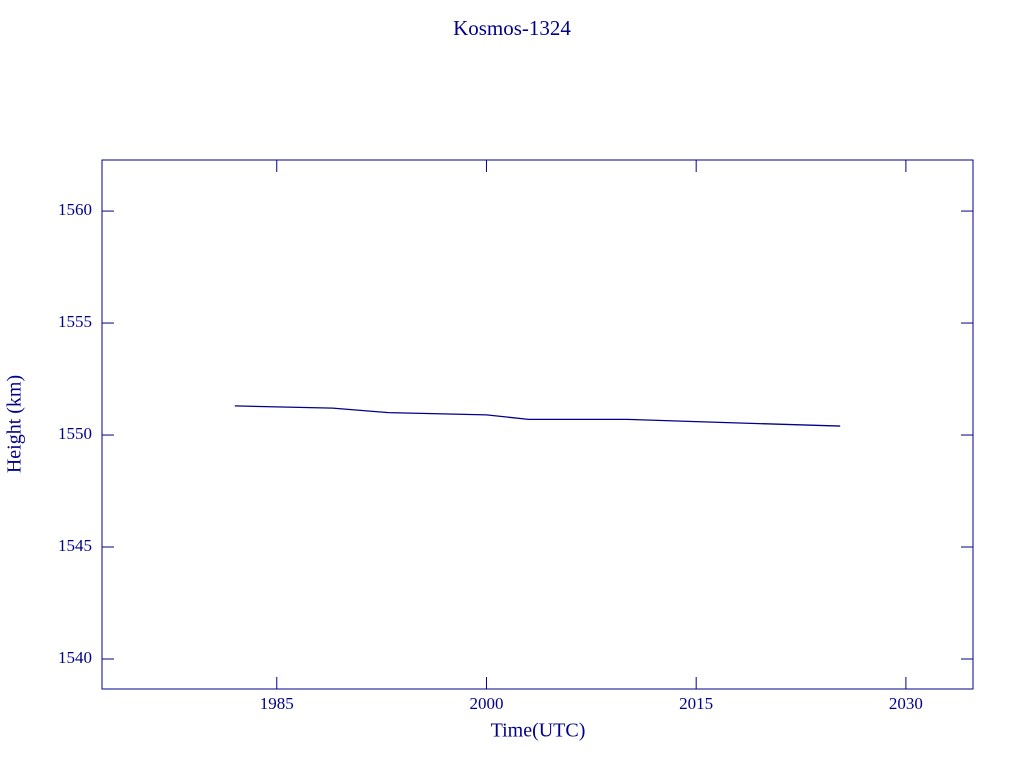 This screenshot has height=768, width=1024. Describe the element at coordinates (15, 424) in the screenshot. I see `y-axis-label: Height (km)` at that location.